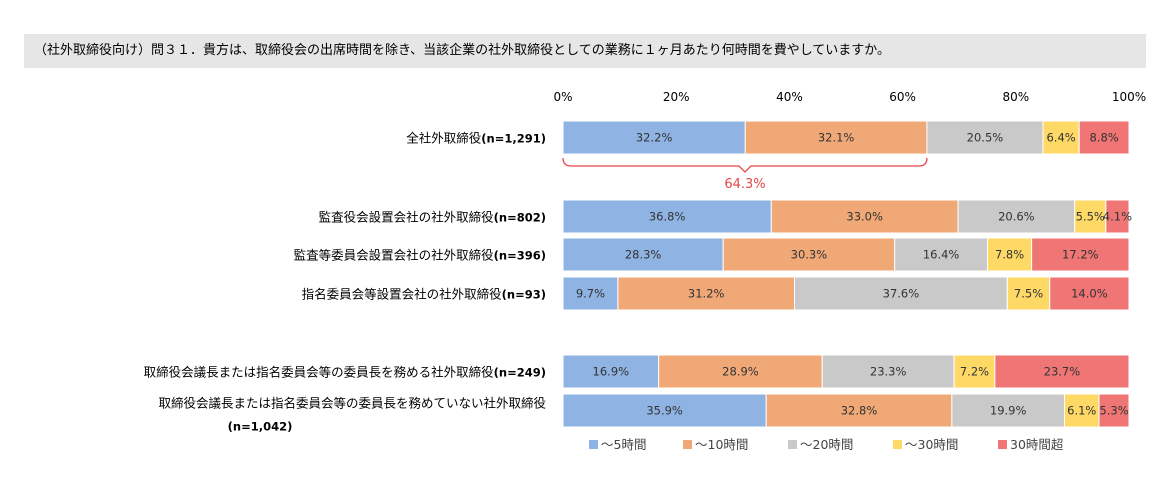 The width and height of the screenshot is (1166, 482). I want to click on category-label: 全社外取締役(n=1,291), so click(476, 138).